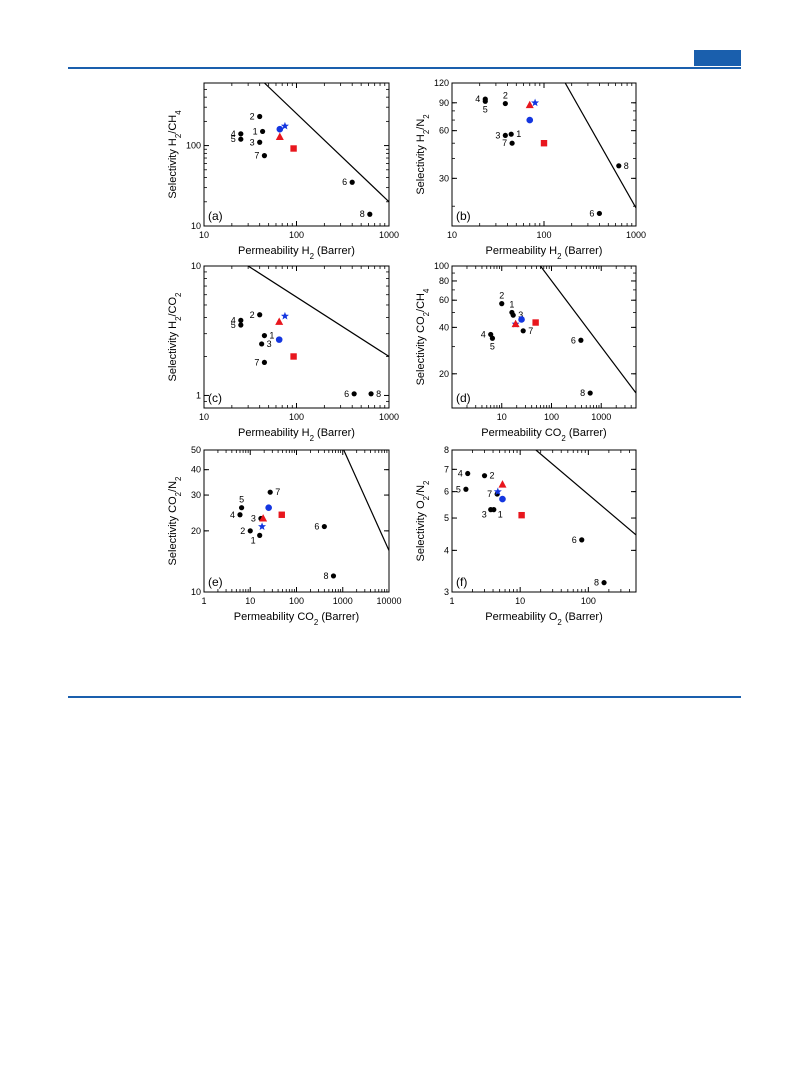 This screenshot has height=1067, width=809. I want to click on header-accent-tab, so click(717, 58).